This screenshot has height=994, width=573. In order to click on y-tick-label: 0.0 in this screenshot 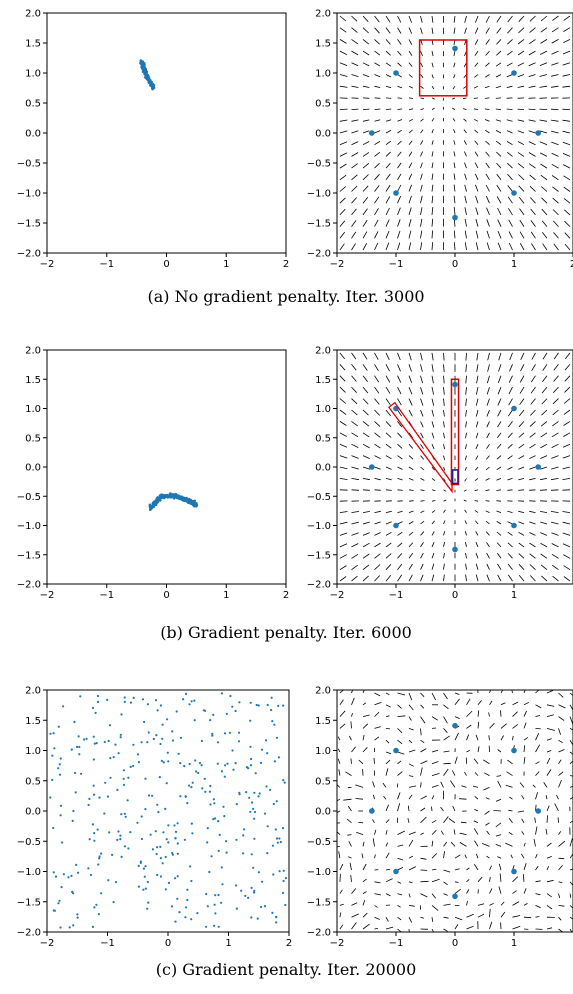, I will do `click(33, 134)`.